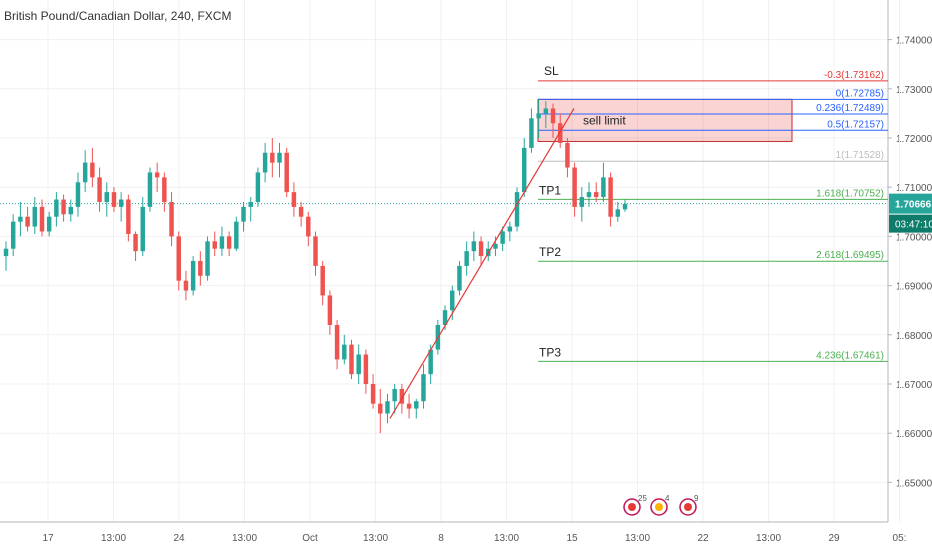 The height and width of the screenshot is (550, 932). What do you see at coordinates (179, 538) in the screenshot?
I see `time-tick-label: 24` at bounding box center [179, 538].